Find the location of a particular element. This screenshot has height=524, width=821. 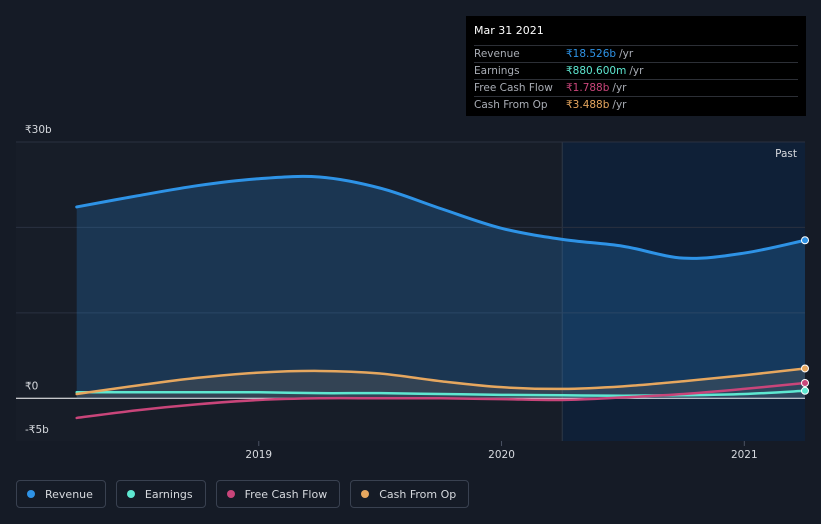

legend-label: Cash From Op is located at coordinates (418, 494).